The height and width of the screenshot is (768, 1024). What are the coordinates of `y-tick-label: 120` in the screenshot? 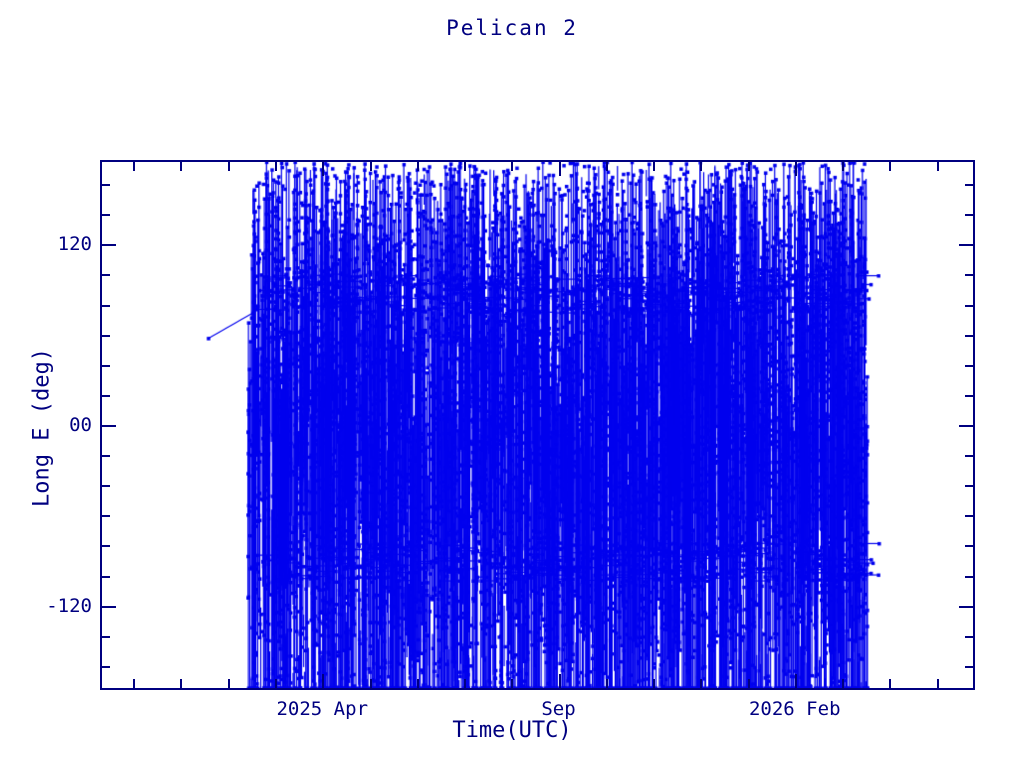 It's located at (74, 244).